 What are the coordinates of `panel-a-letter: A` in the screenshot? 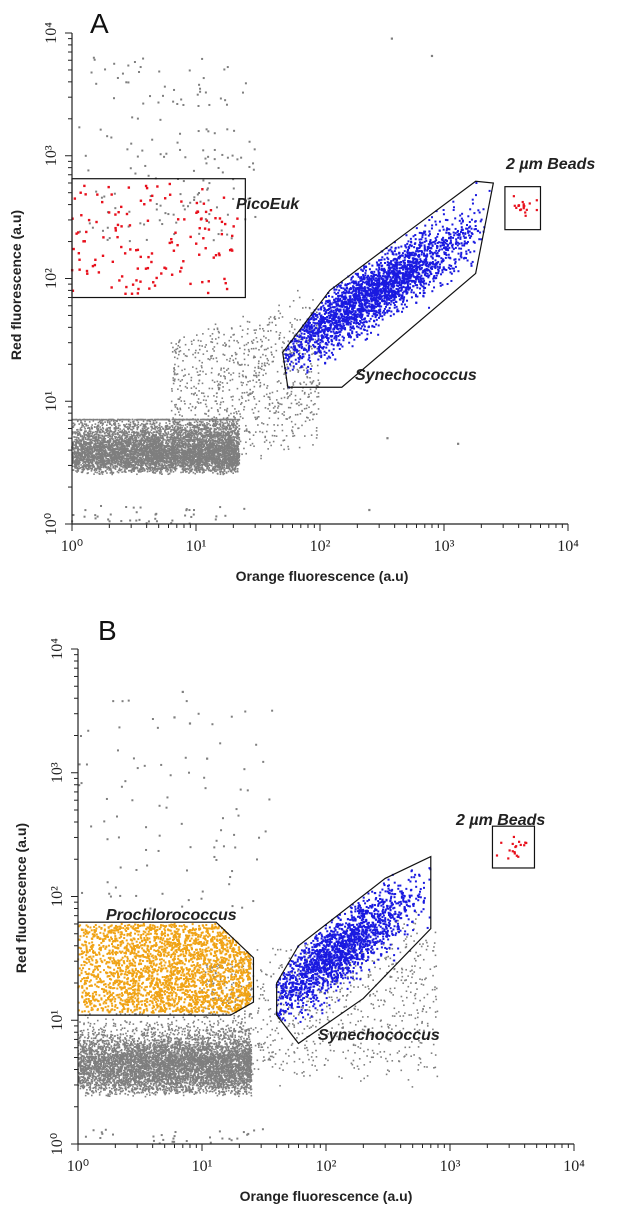 It's located at (99, 23).